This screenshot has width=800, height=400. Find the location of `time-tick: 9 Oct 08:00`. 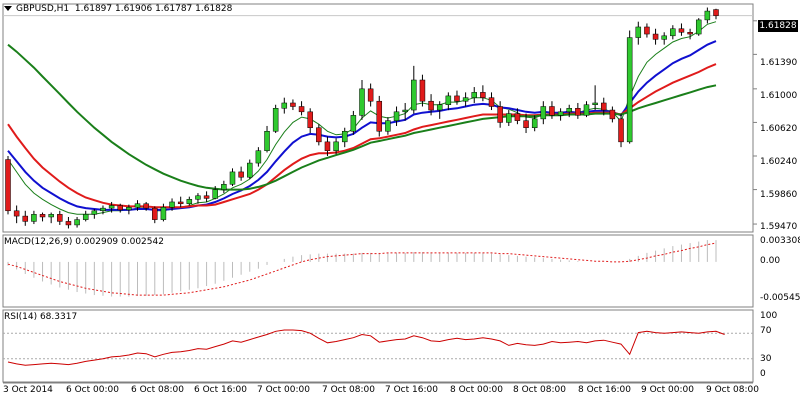

time-tick: 9 Oct 08:00 is located at coordinates (732, 390).